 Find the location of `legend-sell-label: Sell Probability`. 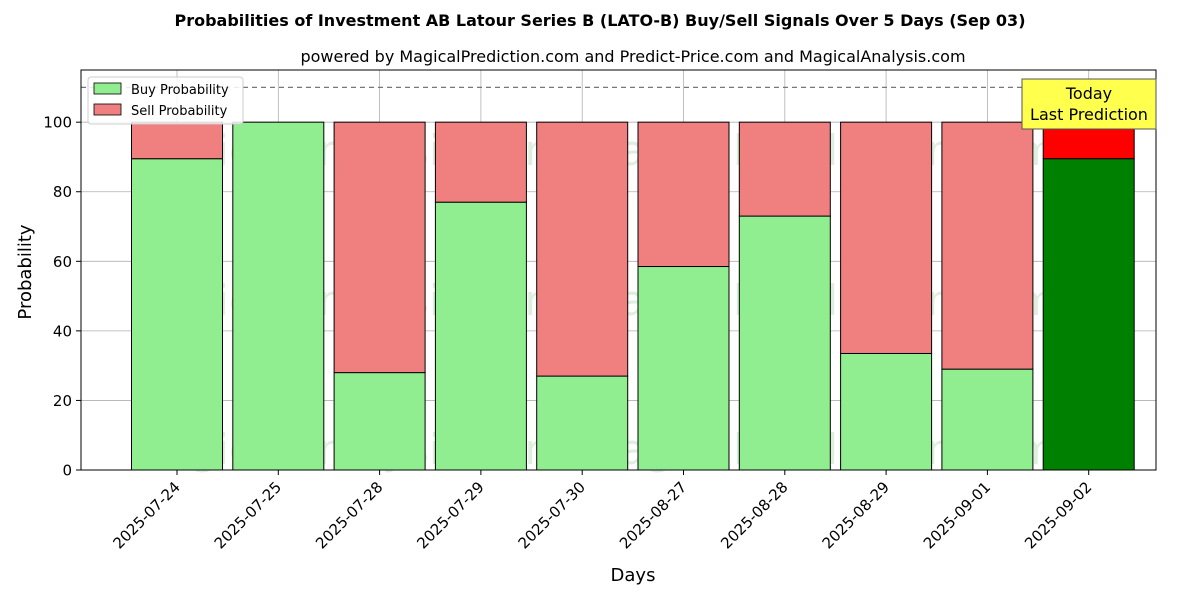

legend-sell-label: Sell Probability is located at coordinates (179, 111).